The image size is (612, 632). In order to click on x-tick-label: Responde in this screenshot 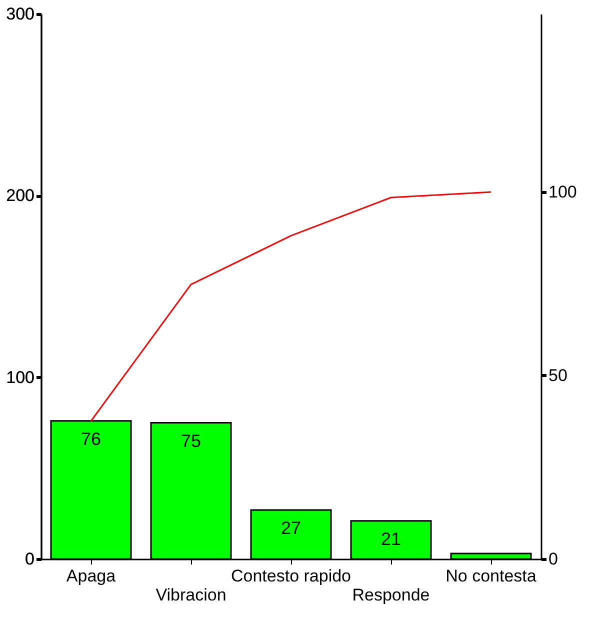, I will do `click(391, 595)`.